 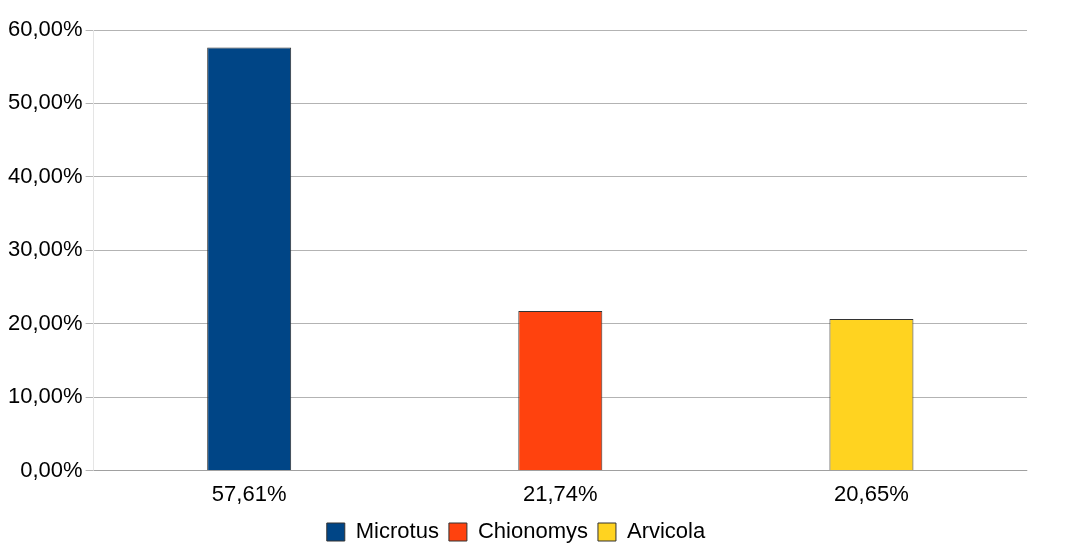 What do you see at coordinates (560, 493) in the screenshot?
I see `x-tick-label: 21,74%` at bounding box center [560, 493].